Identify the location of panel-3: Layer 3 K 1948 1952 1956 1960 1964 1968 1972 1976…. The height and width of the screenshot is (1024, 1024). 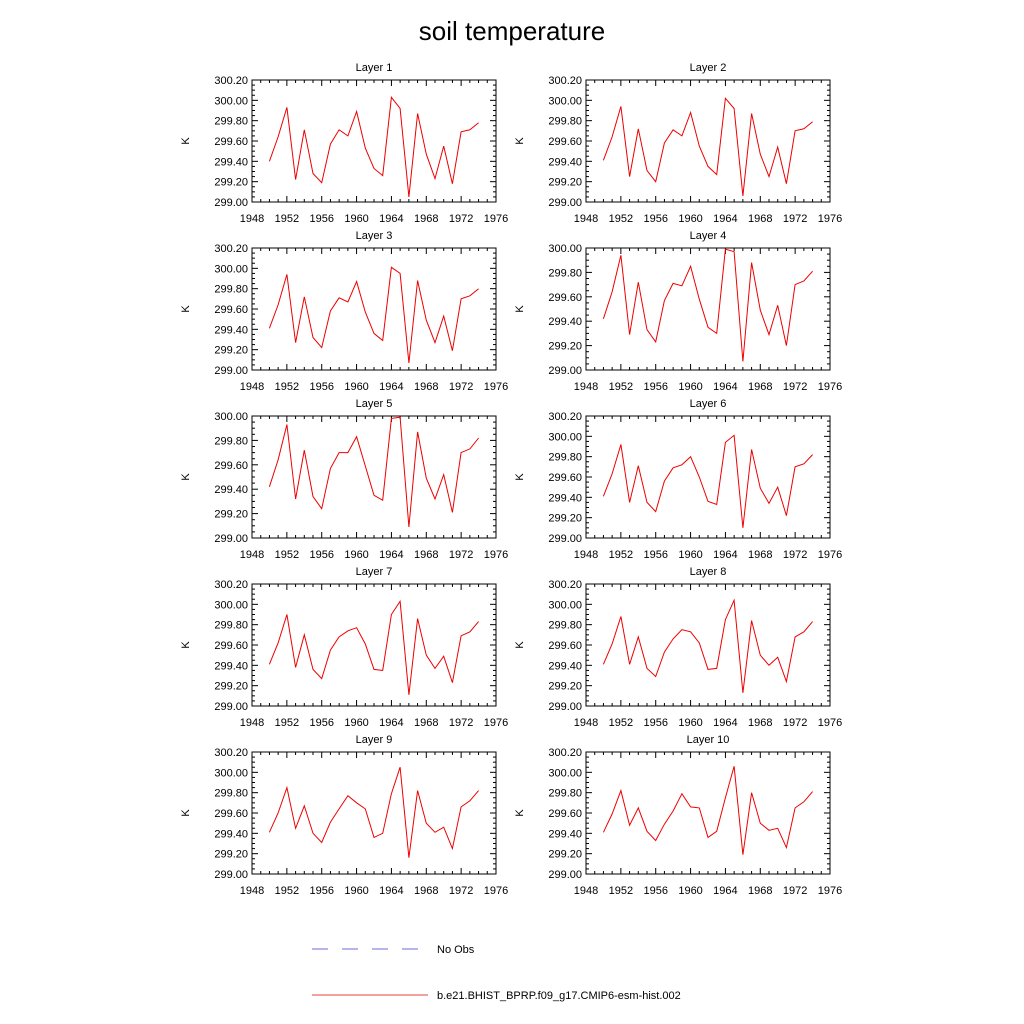
(344, 311).